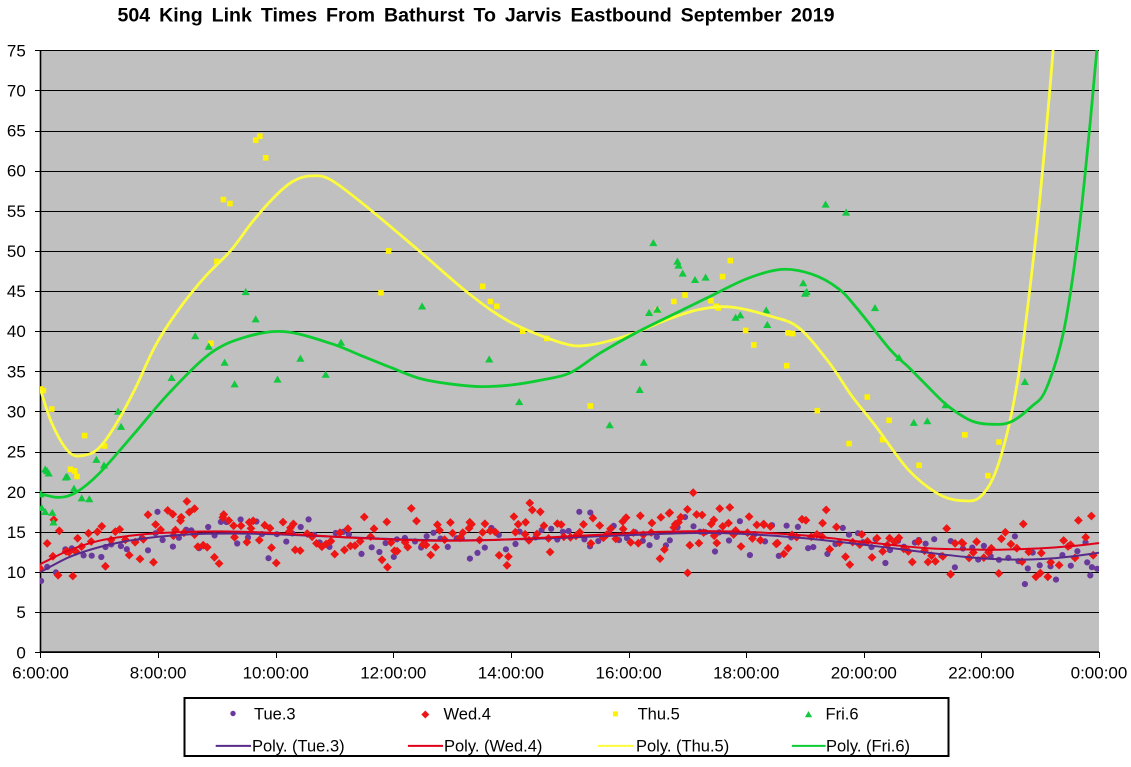 This screenshot has height=767, width=1131. I want to click on svg-text: Fri.6, so click(842, 714).